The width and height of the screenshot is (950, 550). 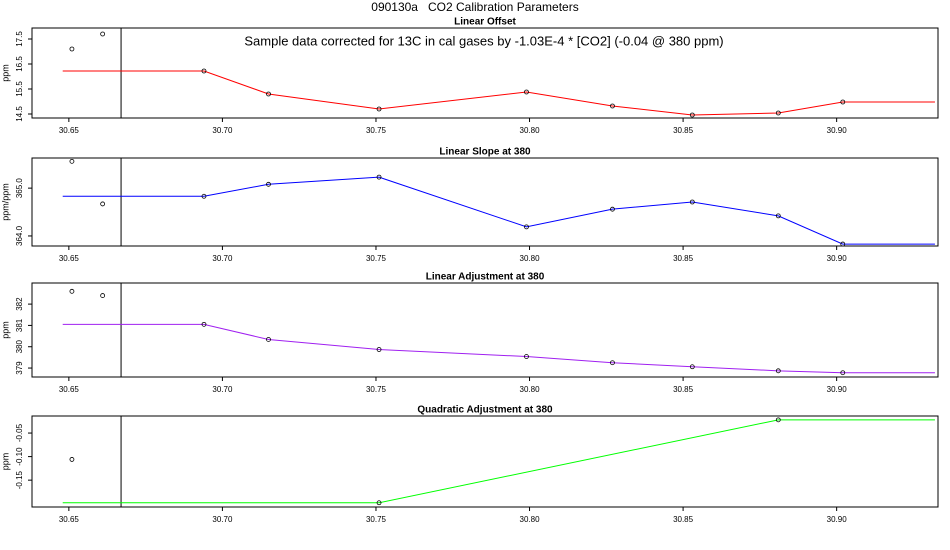 I want to click on y-tick-label: 16.5, so click(x=19, y=64).